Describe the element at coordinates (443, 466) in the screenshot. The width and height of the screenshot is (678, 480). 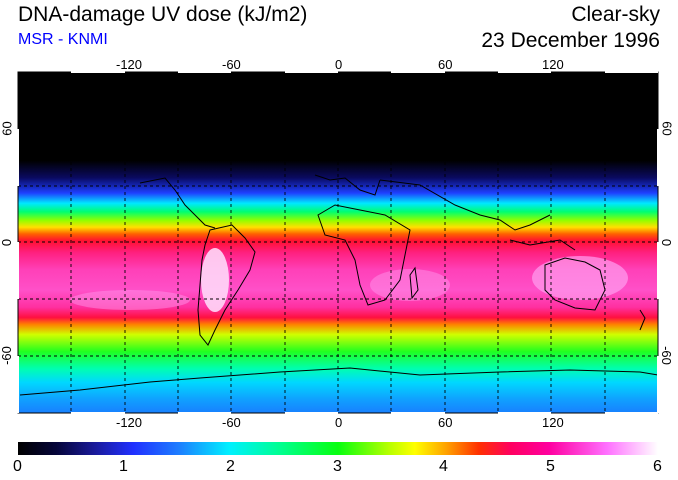
I see `colorbar-tick-label: 4` at that location.